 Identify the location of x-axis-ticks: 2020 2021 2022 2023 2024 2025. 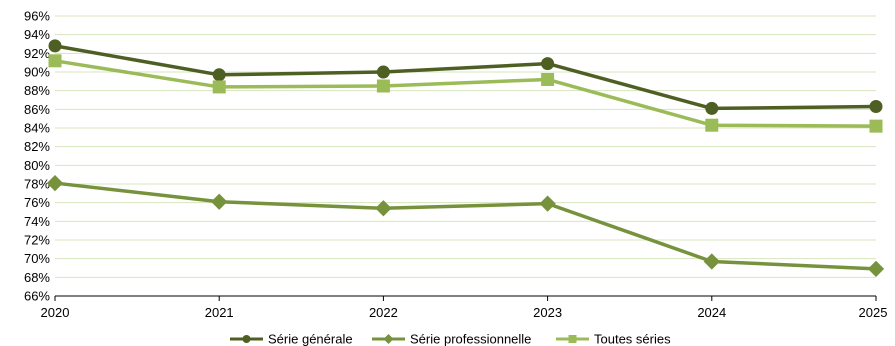
(464, 308).